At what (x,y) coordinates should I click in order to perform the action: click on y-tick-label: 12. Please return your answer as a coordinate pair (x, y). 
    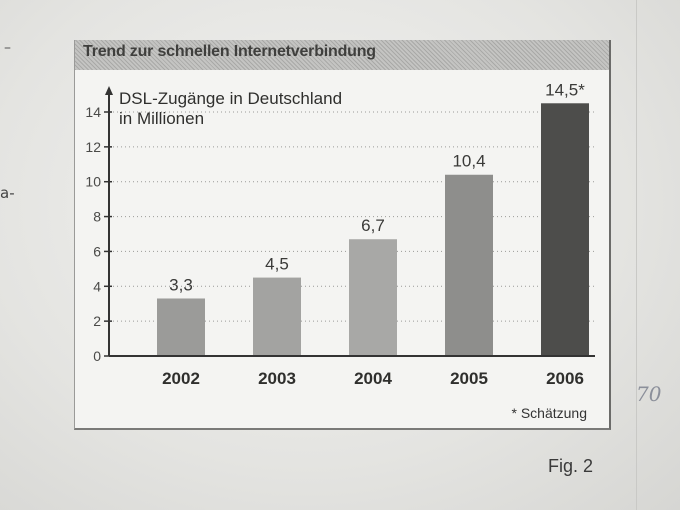
    Looking at the image, I should click on (93, 147).